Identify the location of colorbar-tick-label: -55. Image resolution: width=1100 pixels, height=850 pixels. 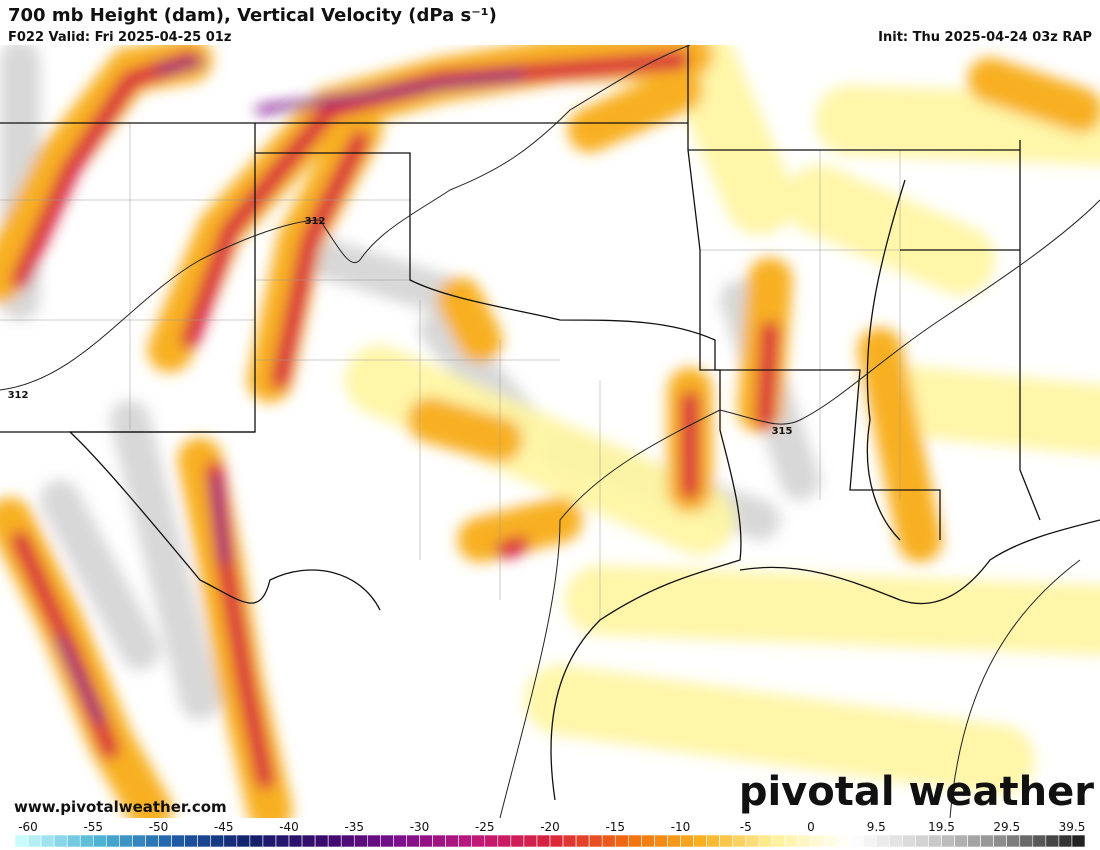
(93, 827).